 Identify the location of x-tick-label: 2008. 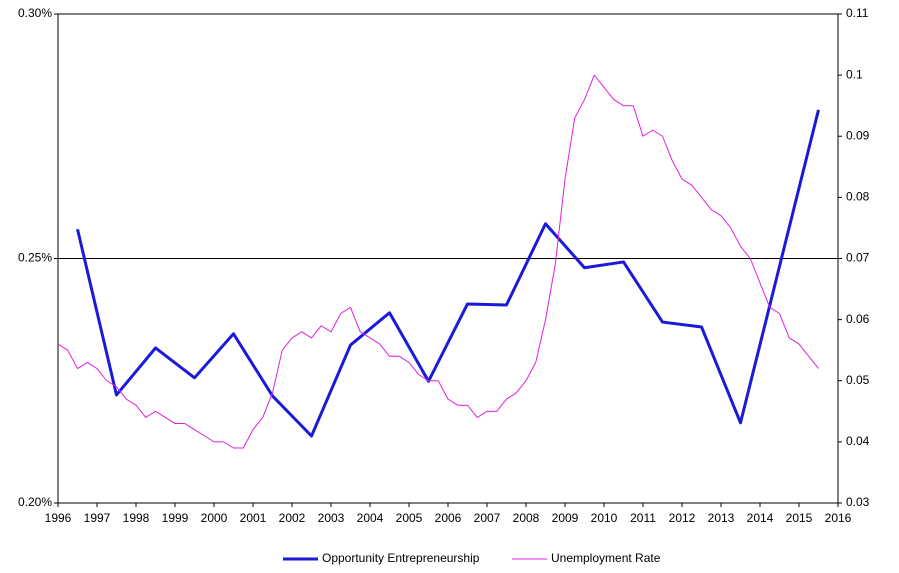
(526, 518).